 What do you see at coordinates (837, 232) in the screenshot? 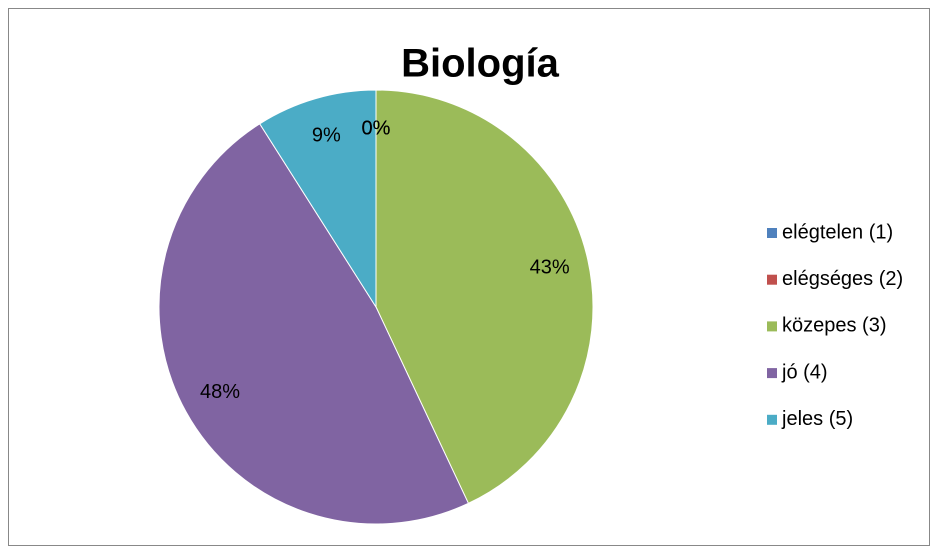
I see `legend-label: elégtelen (1)` at bounding box center [837, 232].